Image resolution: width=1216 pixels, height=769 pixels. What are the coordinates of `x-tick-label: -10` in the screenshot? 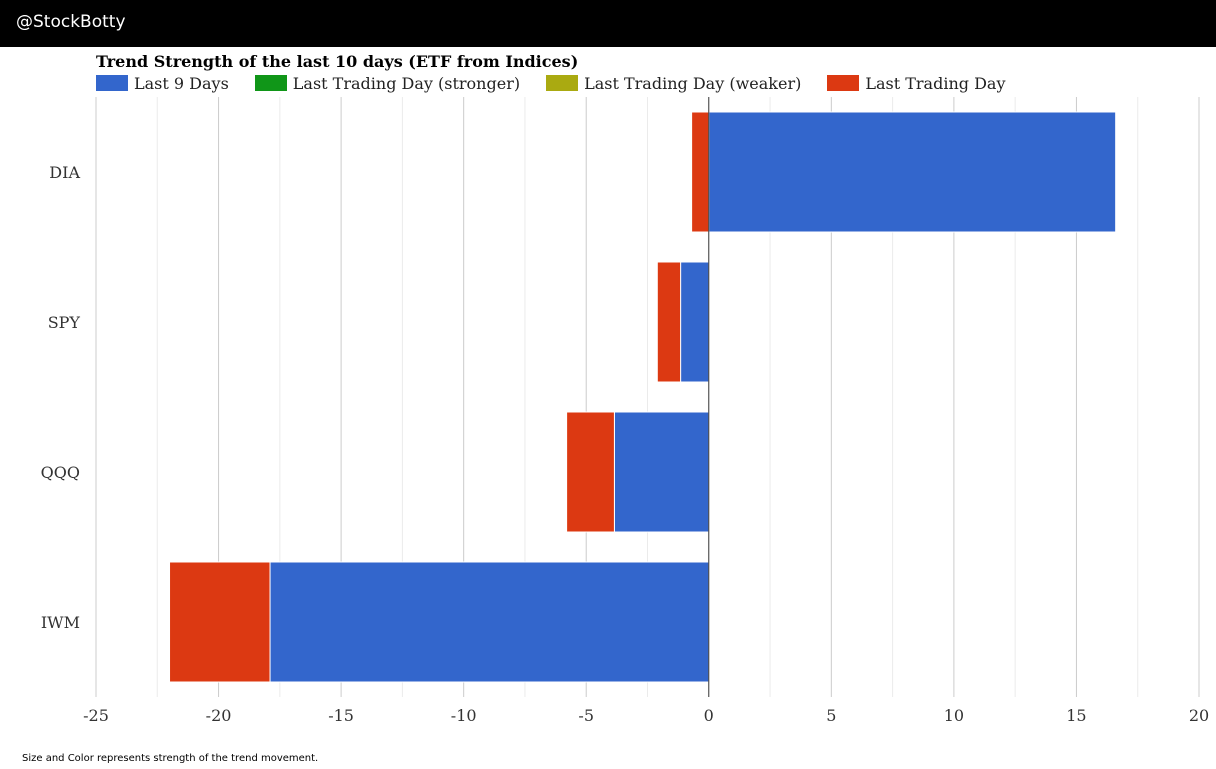 It's located at (464, 715).